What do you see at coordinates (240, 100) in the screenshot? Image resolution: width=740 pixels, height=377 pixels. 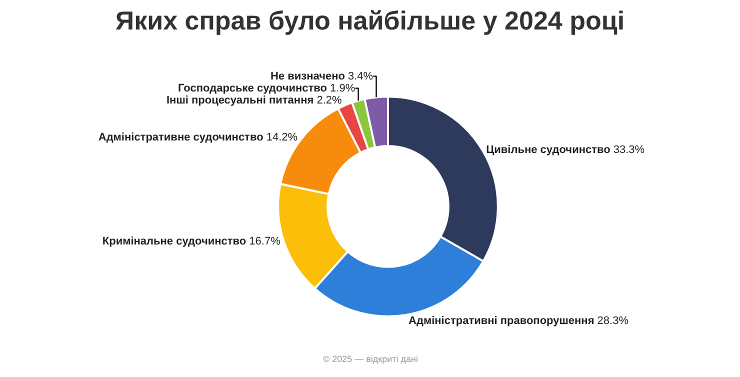 I see `slice-label: Інші процесуальні питання` at bounding box center [240, 100].